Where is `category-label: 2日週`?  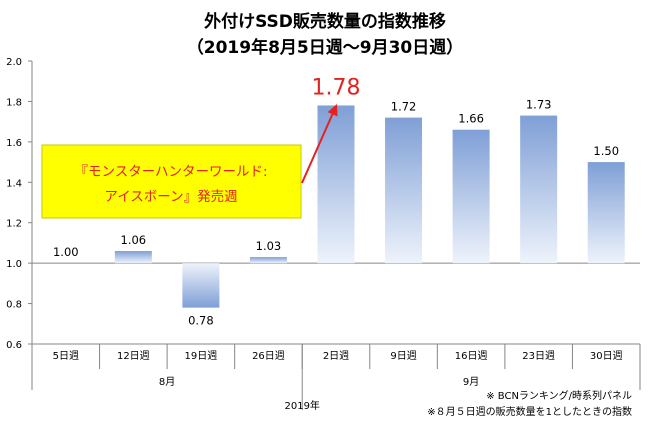 category-label: 2日週 is located at coordinates (336, 356).